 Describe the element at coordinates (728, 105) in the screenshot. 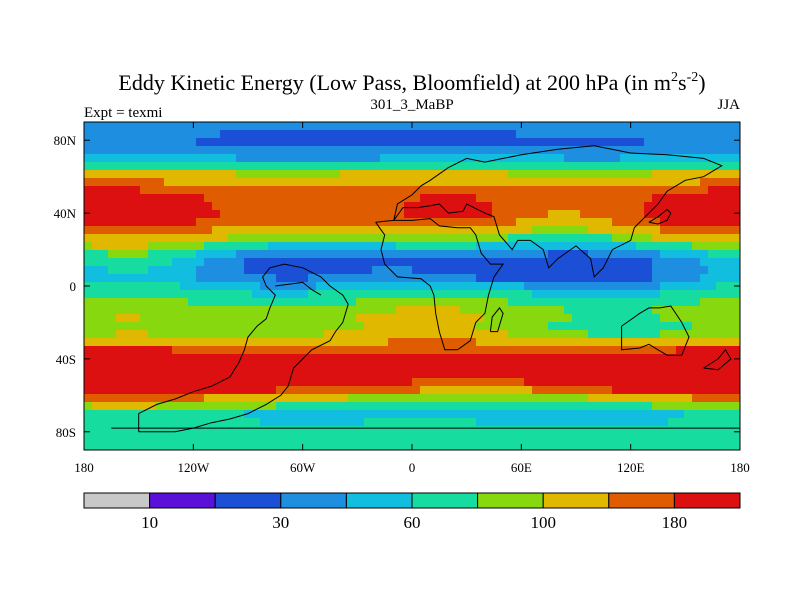

I see `subtitle-right: JJA` at that location.